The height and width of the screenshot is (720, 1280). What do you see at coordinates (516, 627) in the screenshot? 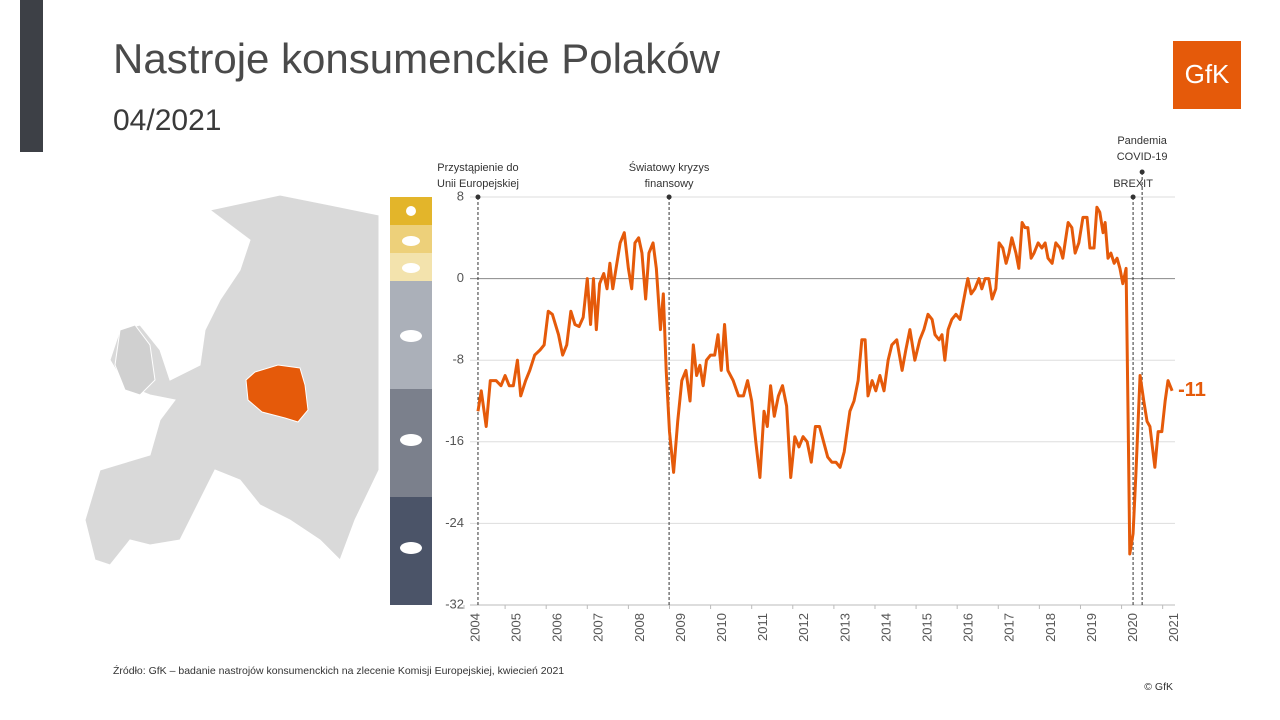
I see `x-tick-label: 2005` at bounding box center [516, 627].